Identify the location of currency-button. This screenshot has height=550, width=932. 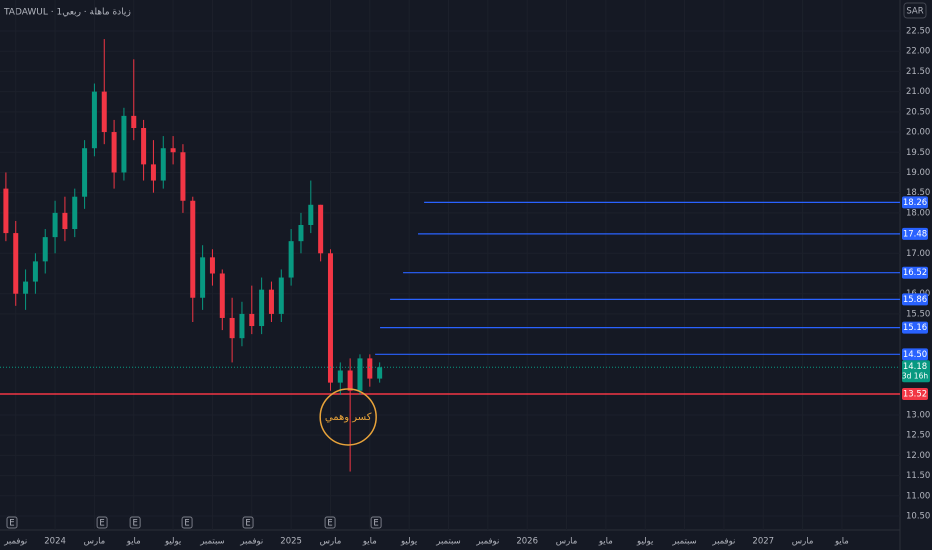
(915, 10).